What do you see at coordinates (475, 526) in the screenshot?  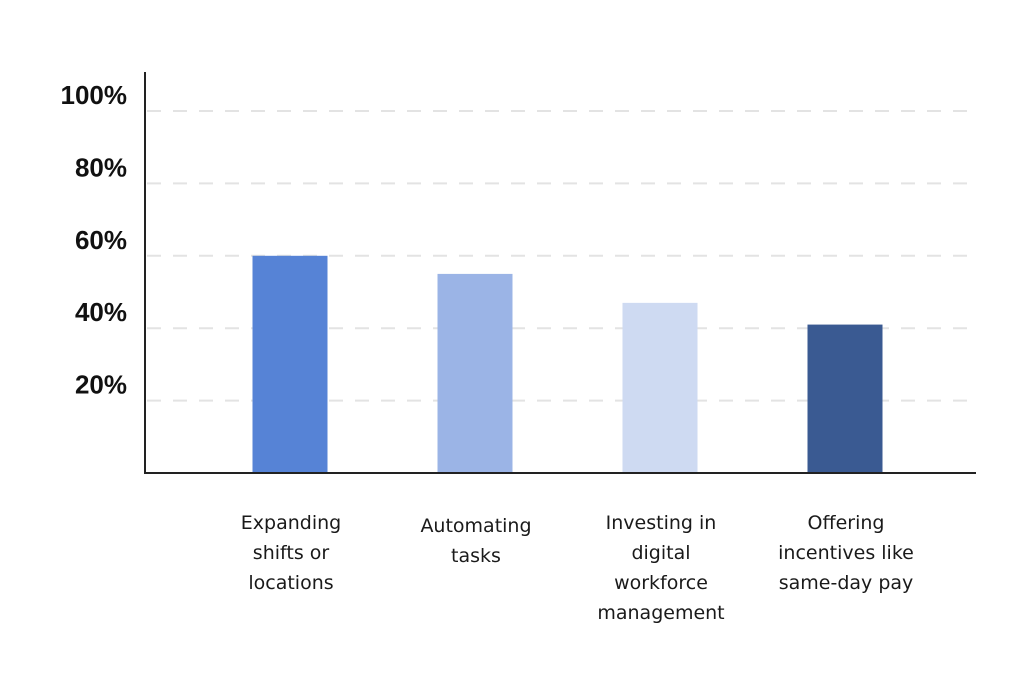 I see `category-label-line: Automating` at bounding box center [475, 526].